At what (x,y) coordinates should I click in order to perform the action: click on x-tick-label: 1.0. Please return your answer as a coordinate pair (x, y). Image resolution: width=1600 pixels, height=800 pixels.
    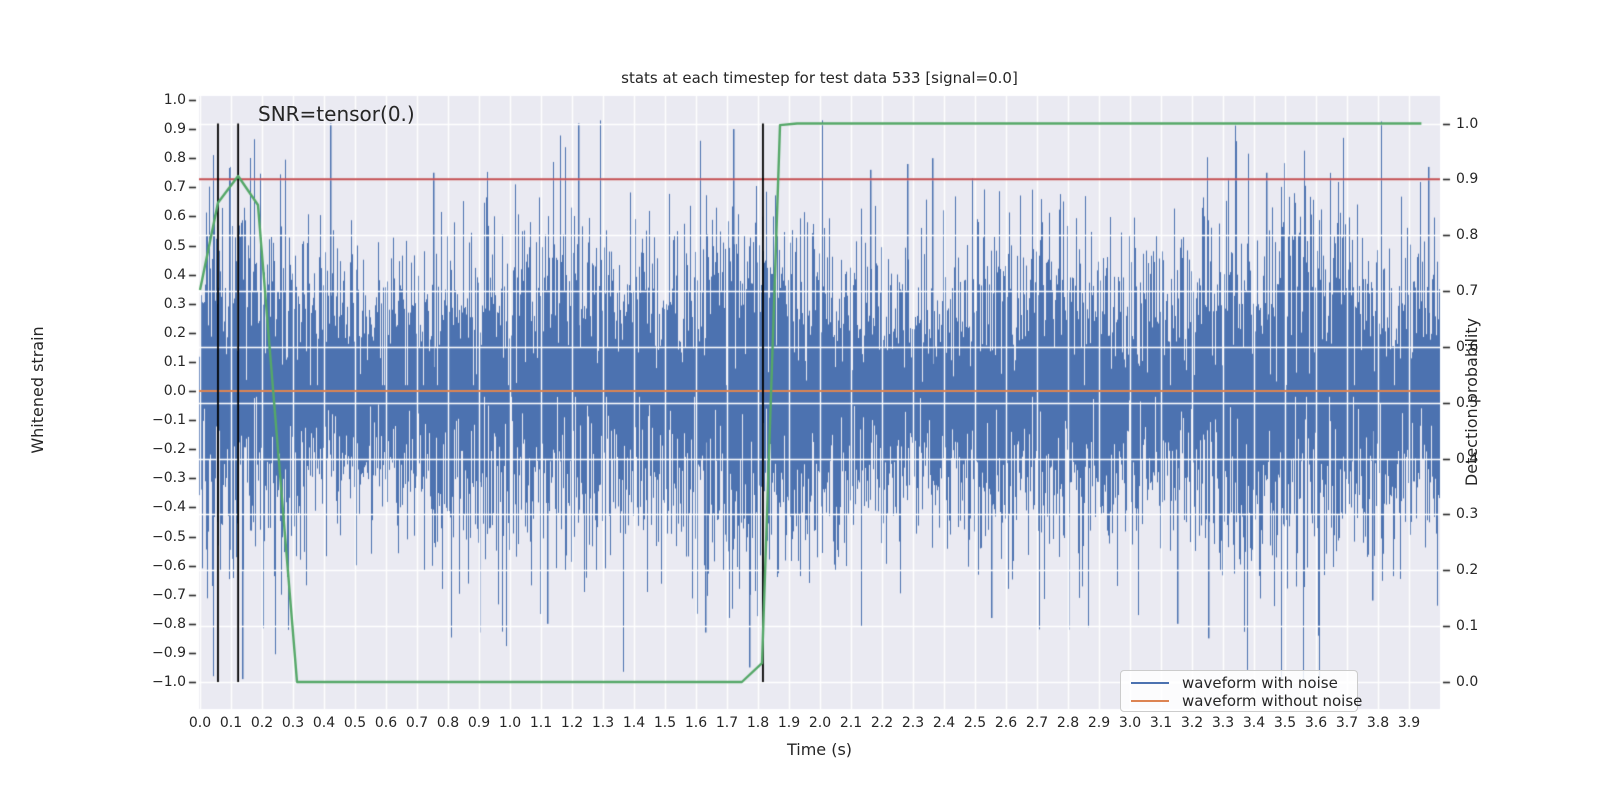
    Looking at the image, I should click on (510, 723).